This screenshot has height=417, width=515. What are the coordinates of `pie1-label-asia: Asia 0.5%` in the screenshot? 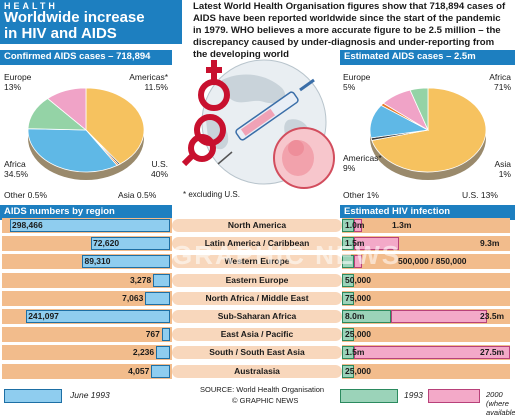 It's located at (137, 195).